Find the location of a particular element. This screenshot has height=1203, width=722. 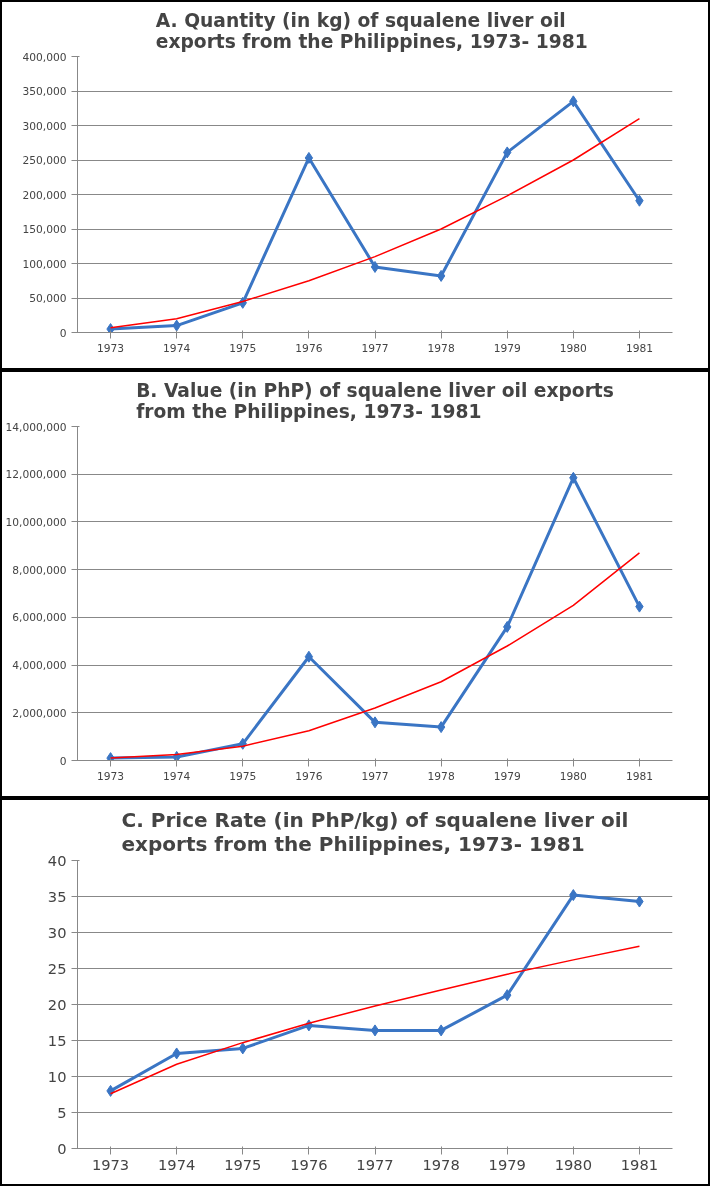

y-tick-label: 20 is located at coordinates (57, 1004).